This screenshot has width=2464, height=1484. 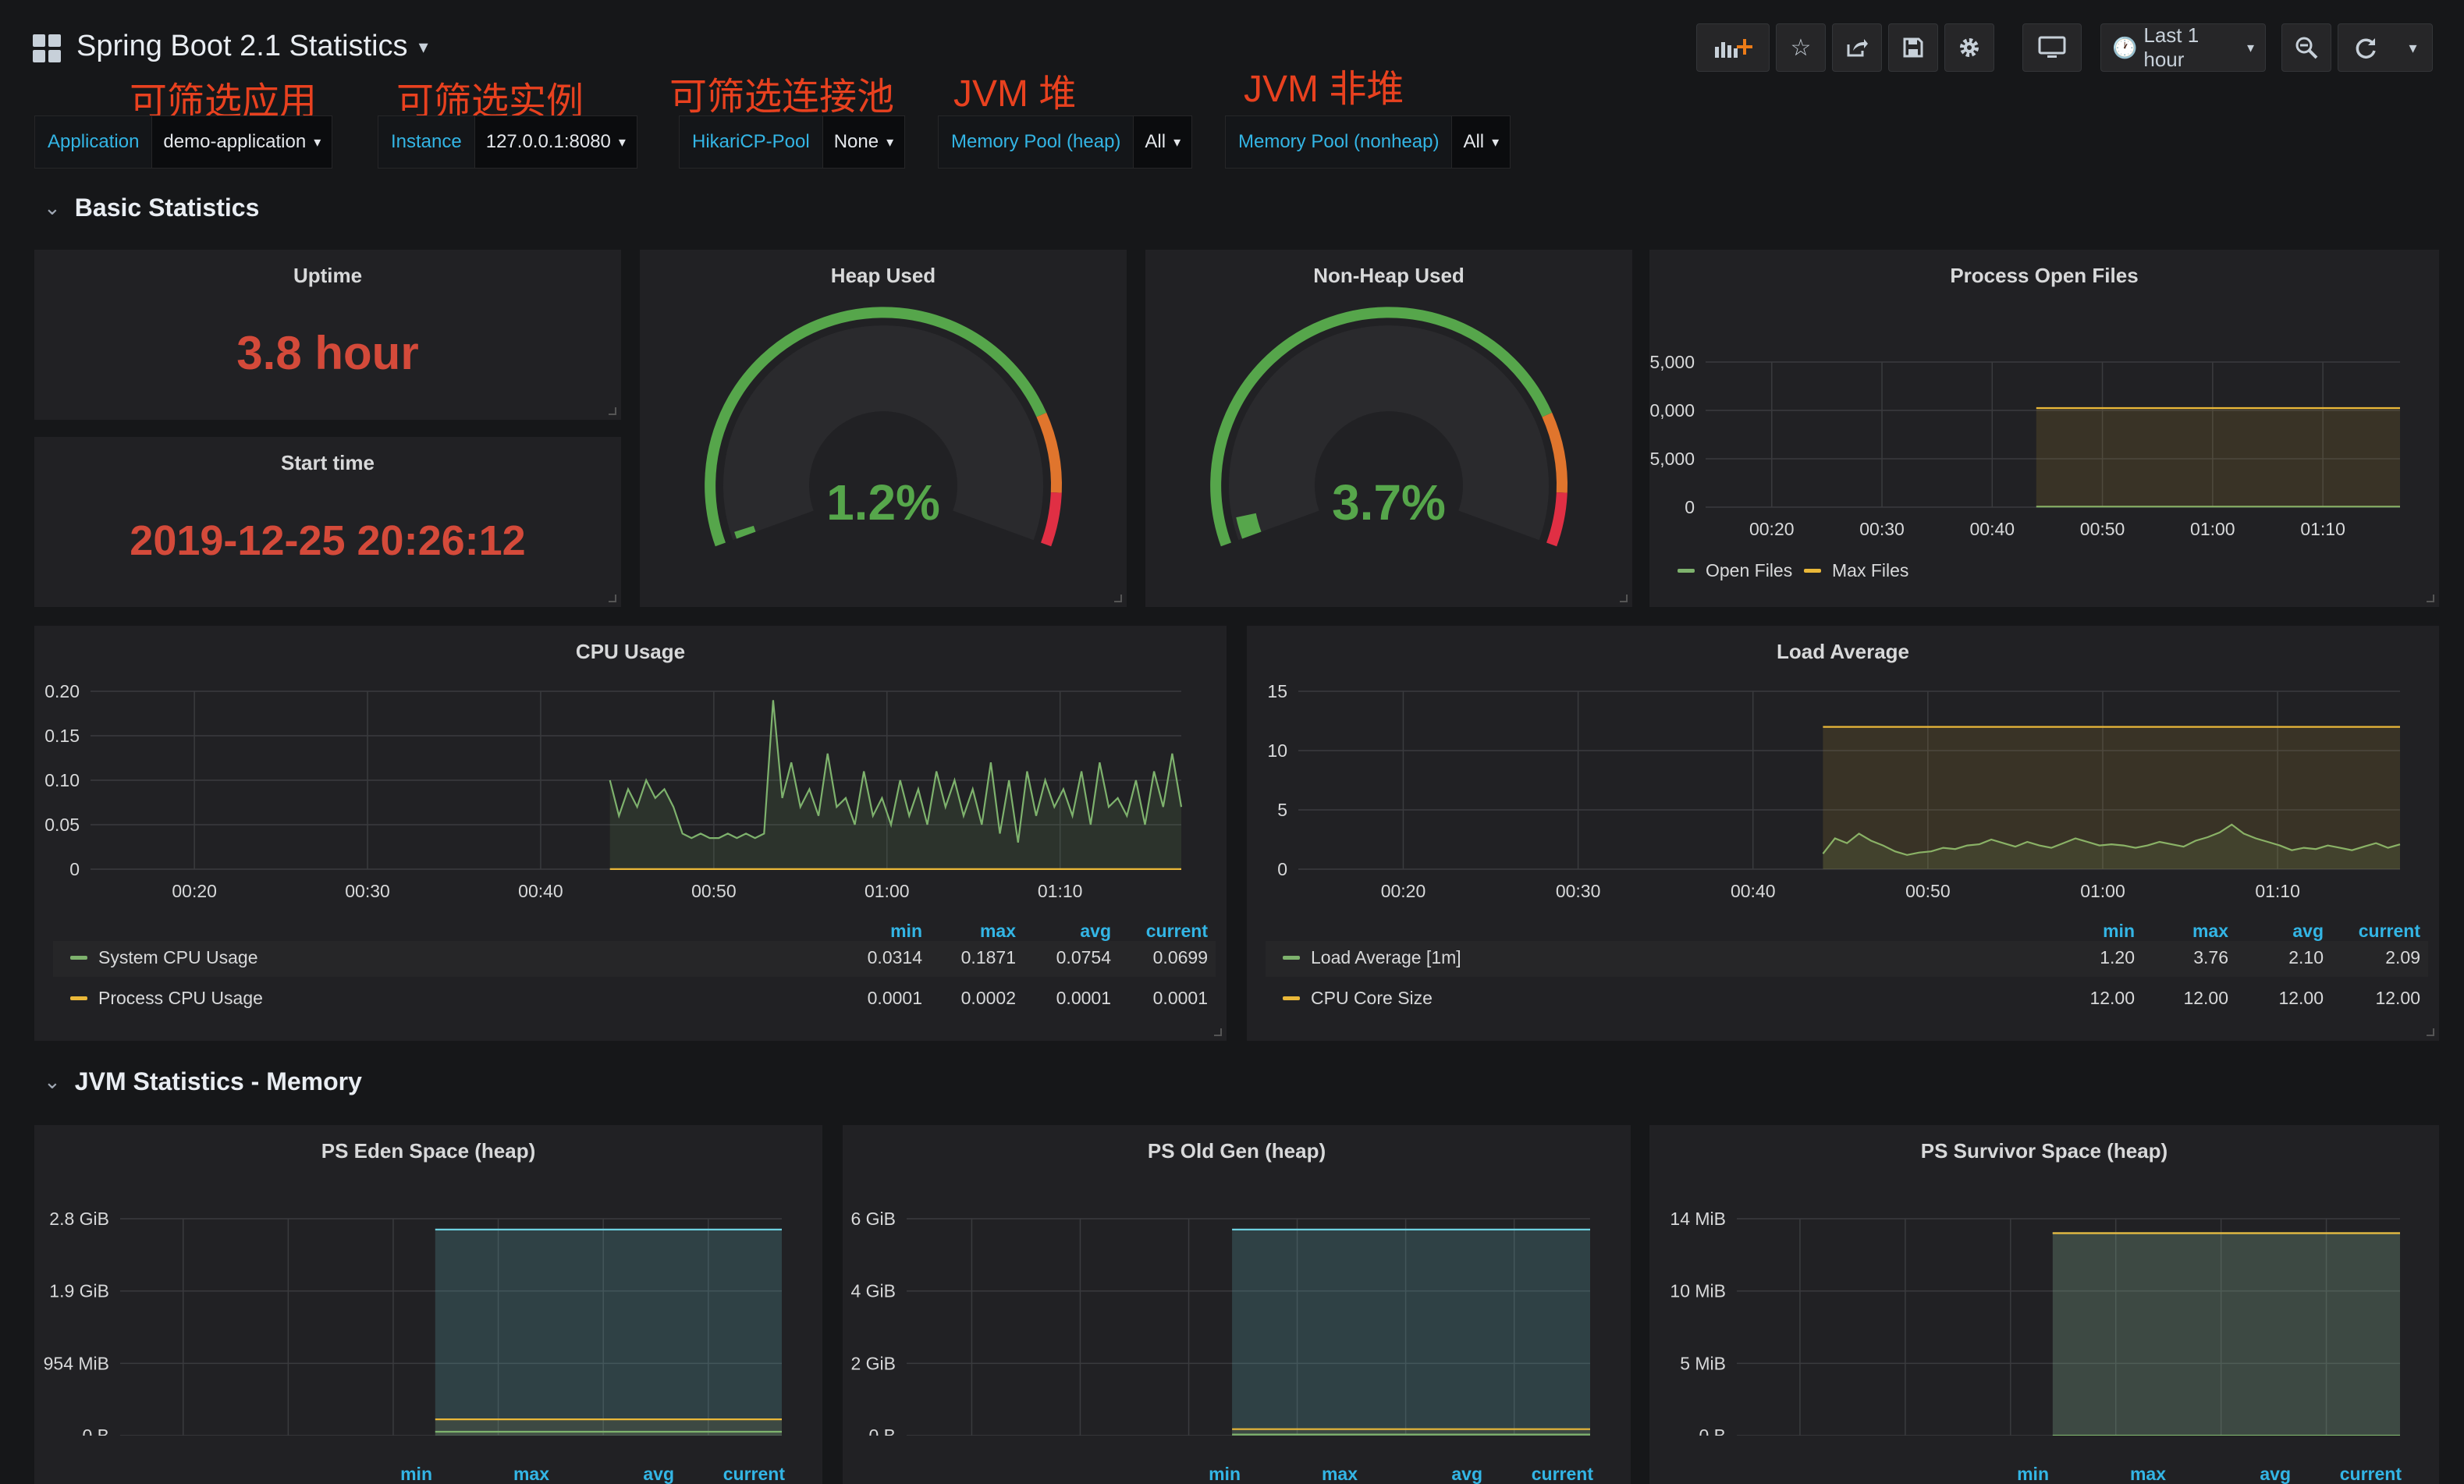 I want to click on y-tick-label: 0, so click(x=1690, y=507).